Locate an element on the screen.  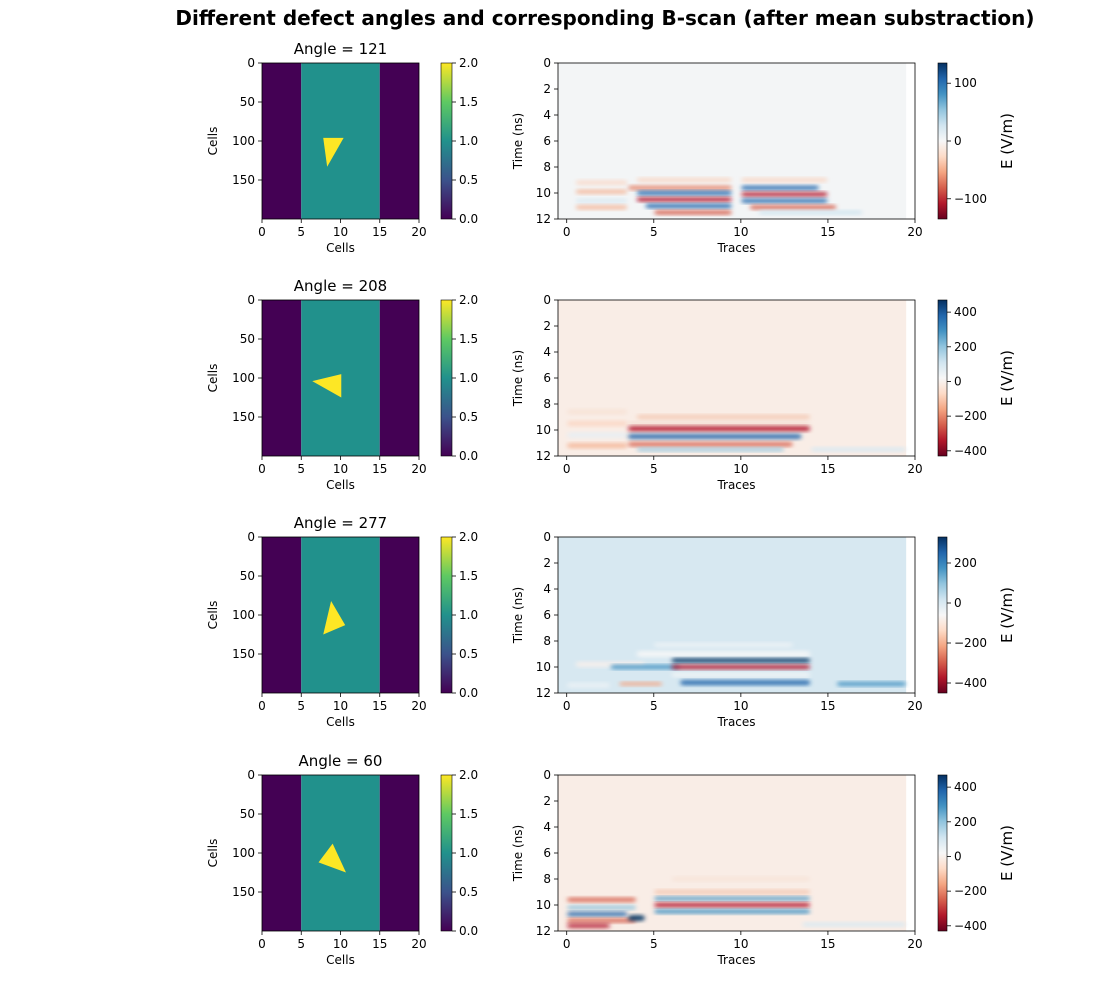
y-tick-label: 150 is located at coordinates (243, 654).